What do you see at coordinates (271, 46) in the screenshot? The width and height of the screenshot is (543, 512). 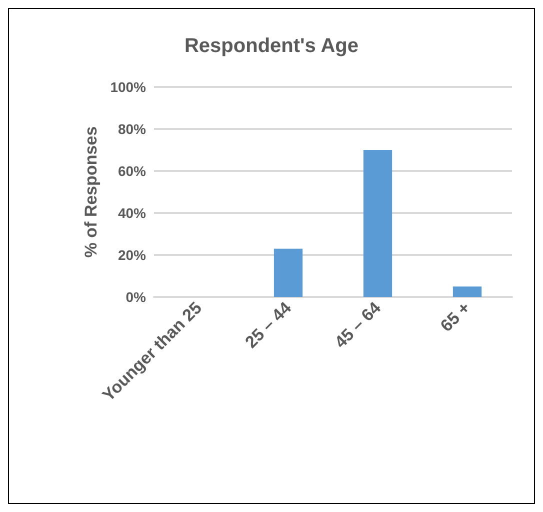 I see `chart-title: Respondent's Age` at bounding box center [271, 46].